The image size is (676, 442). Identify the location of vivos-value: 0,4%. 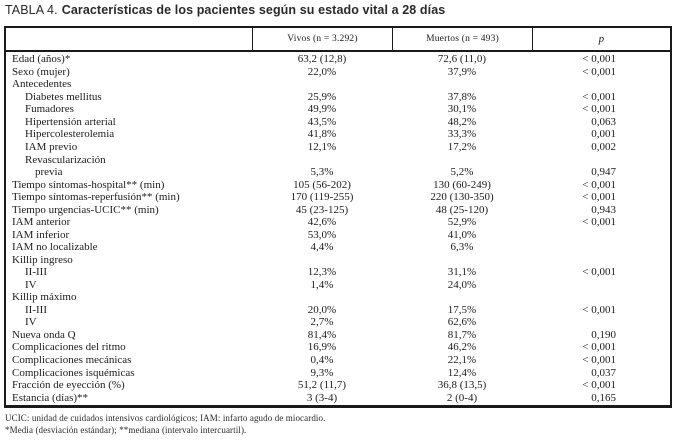
(322, 360).